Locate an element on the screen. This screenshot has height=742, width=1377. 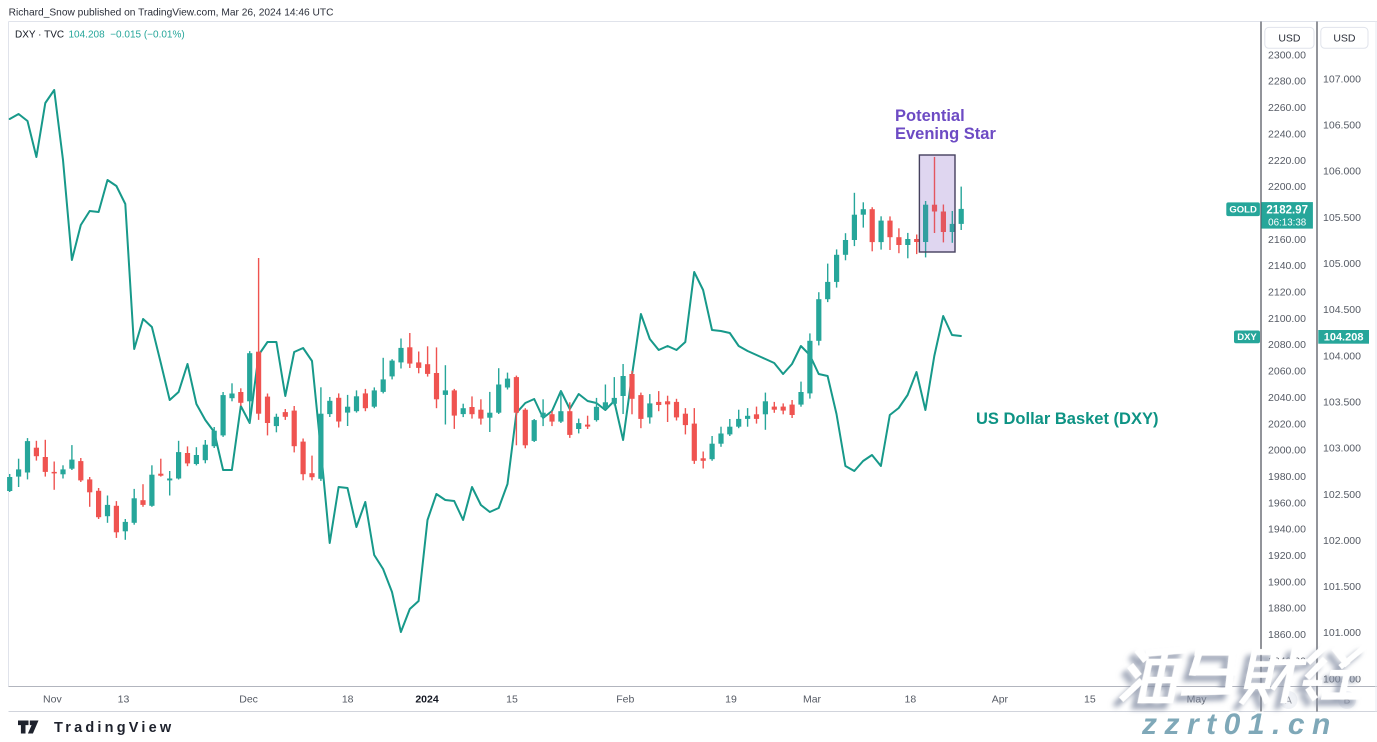
svg-text: 2120.00 is located at coordinates (1287, 293).